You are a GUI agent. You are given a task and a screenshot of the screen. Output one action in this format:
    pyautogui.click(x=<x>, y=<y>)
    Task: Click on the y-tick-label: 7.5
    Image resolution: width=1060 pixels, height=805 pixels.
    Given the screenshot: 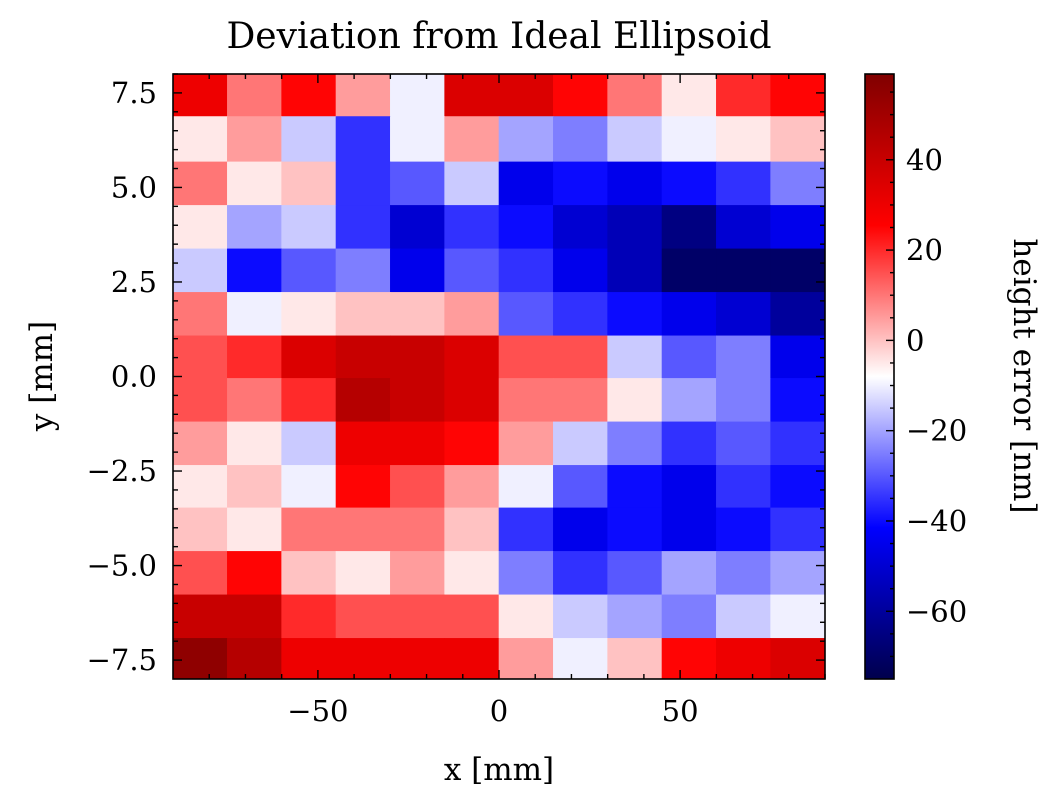 What is the action you would take?
    pyautogui.click(x=134, y=93)
    